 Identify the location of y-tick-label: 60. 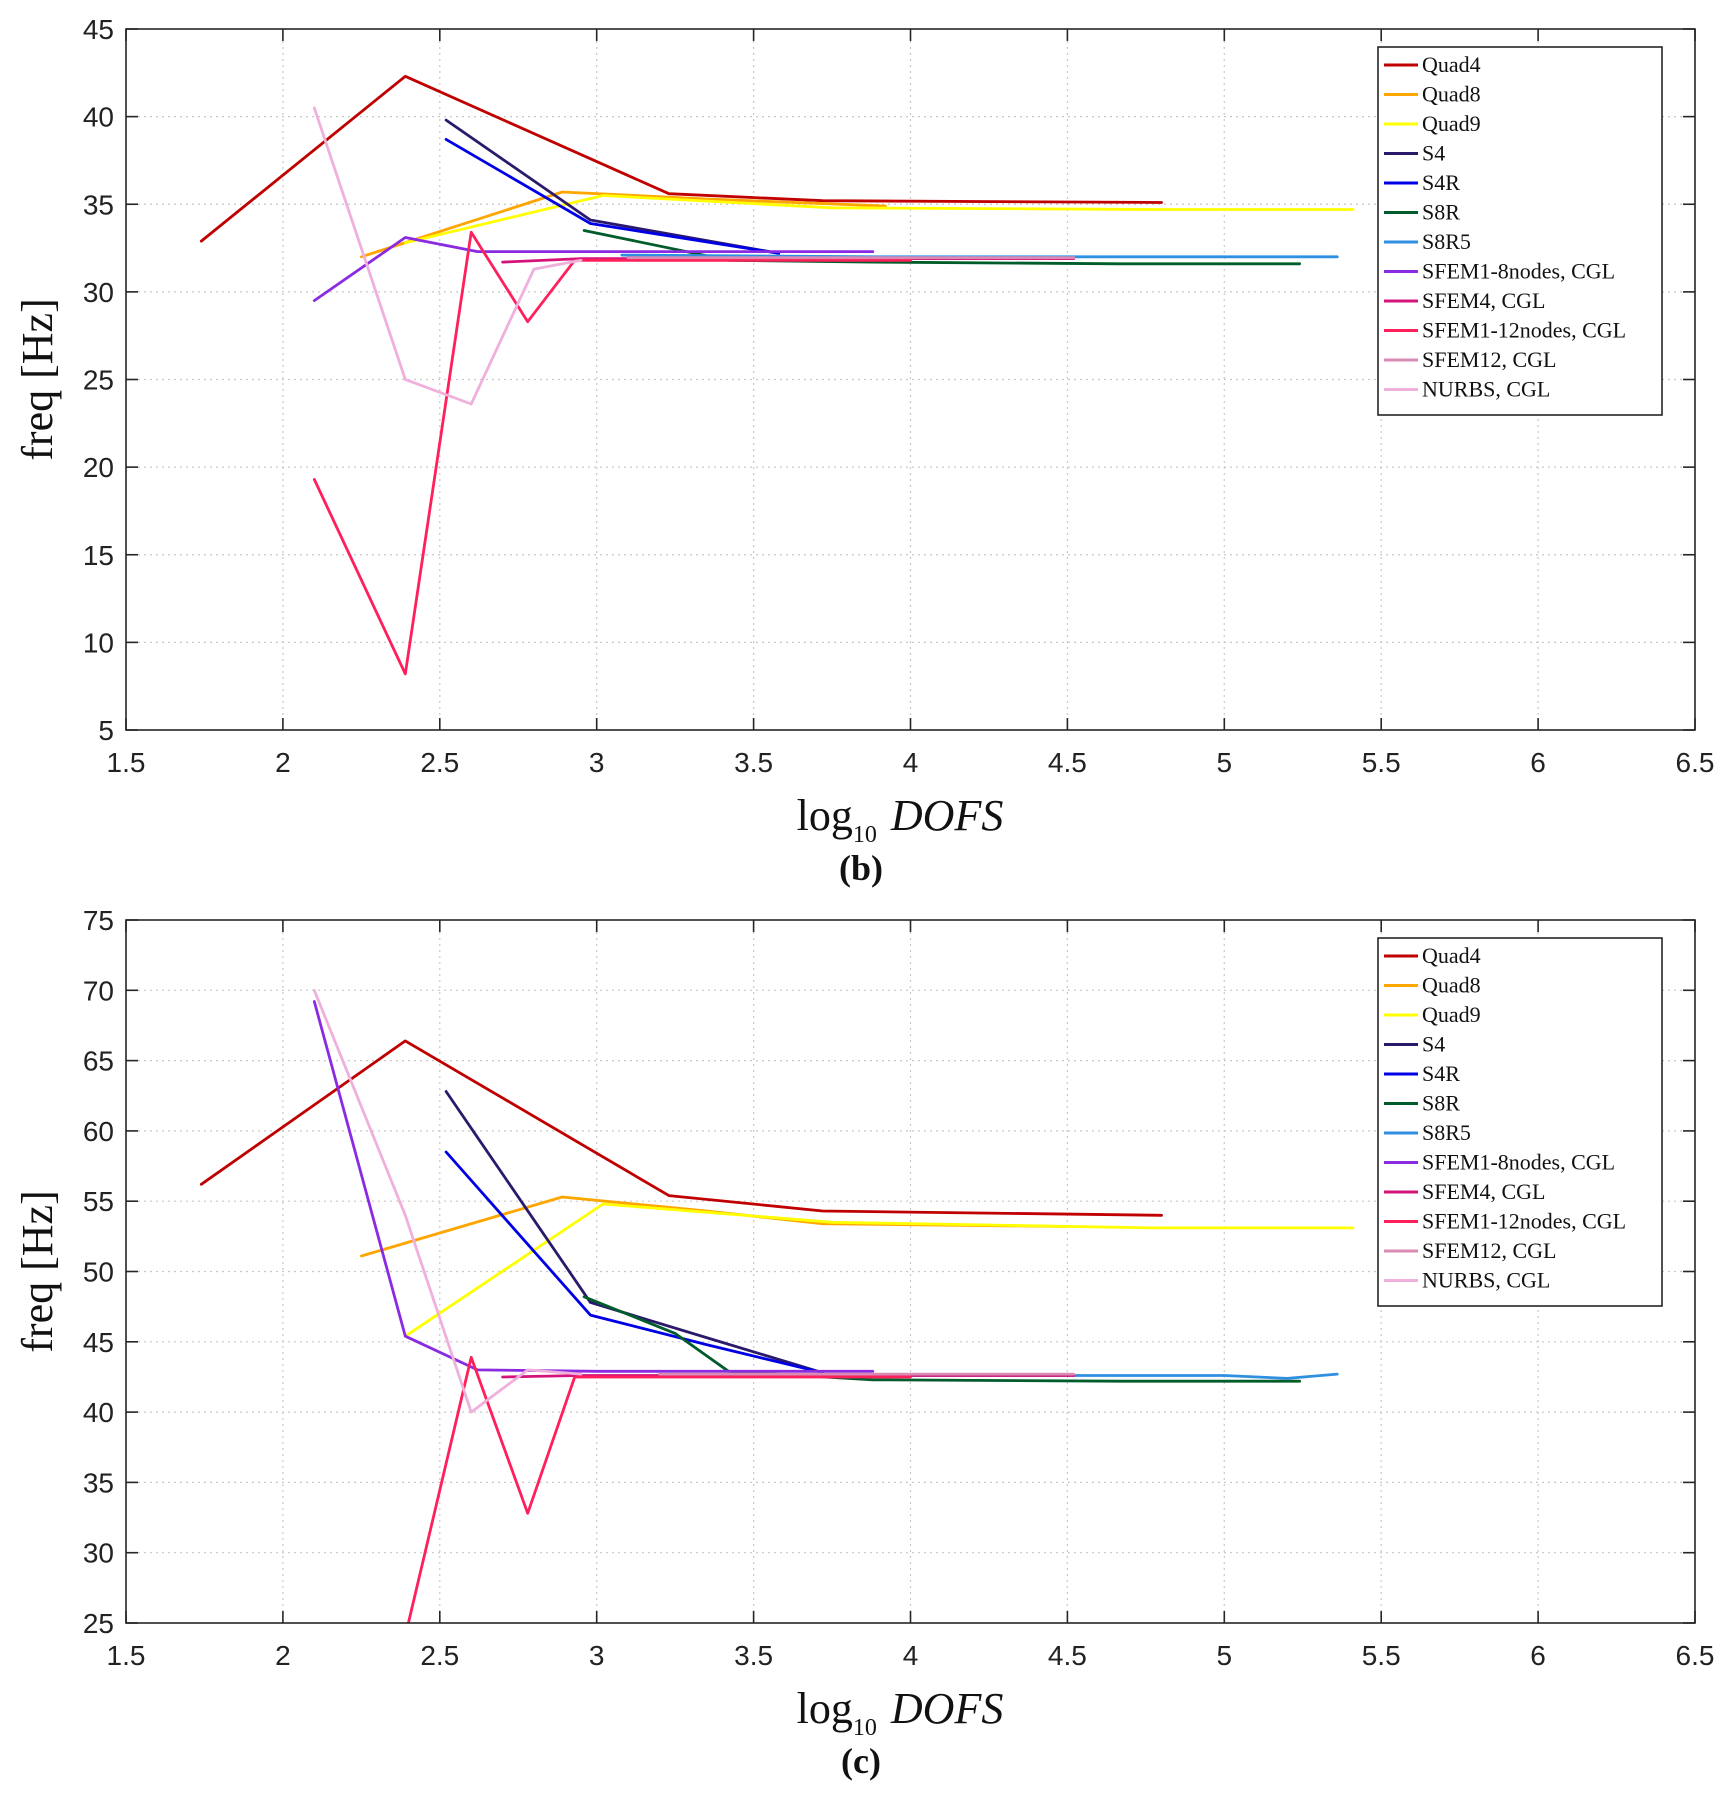
(98, 1131).